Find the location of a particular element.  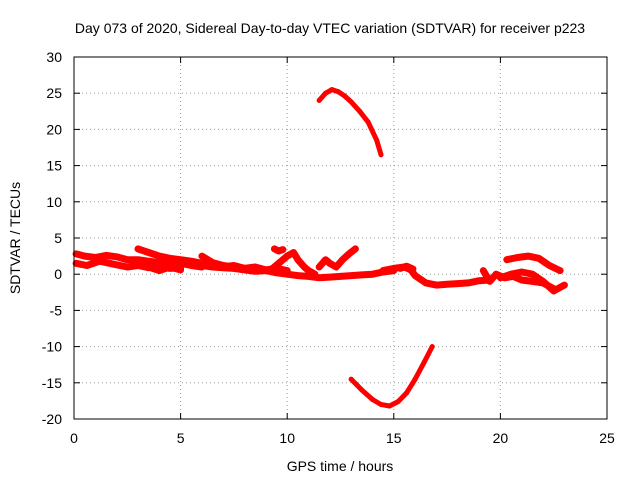

x-tick-label: 20 is located at coordinates (501, 438).